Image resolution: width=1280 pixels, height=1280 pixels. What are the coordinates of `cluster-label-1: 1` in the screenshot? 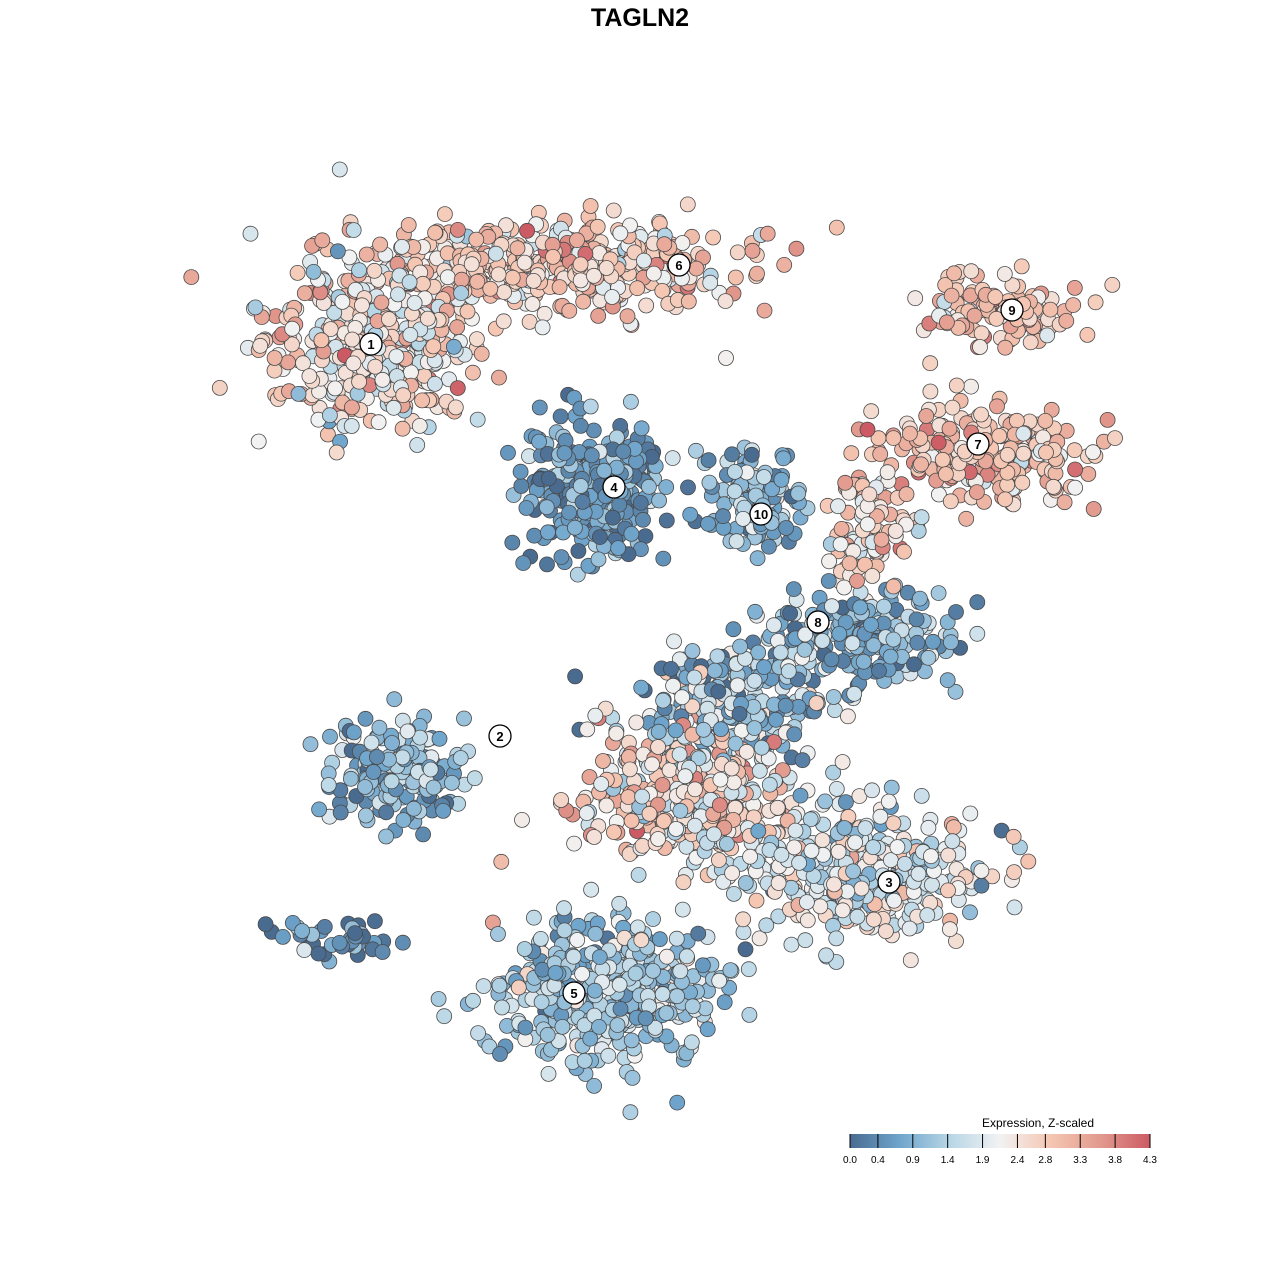 It's located at (371, 344).